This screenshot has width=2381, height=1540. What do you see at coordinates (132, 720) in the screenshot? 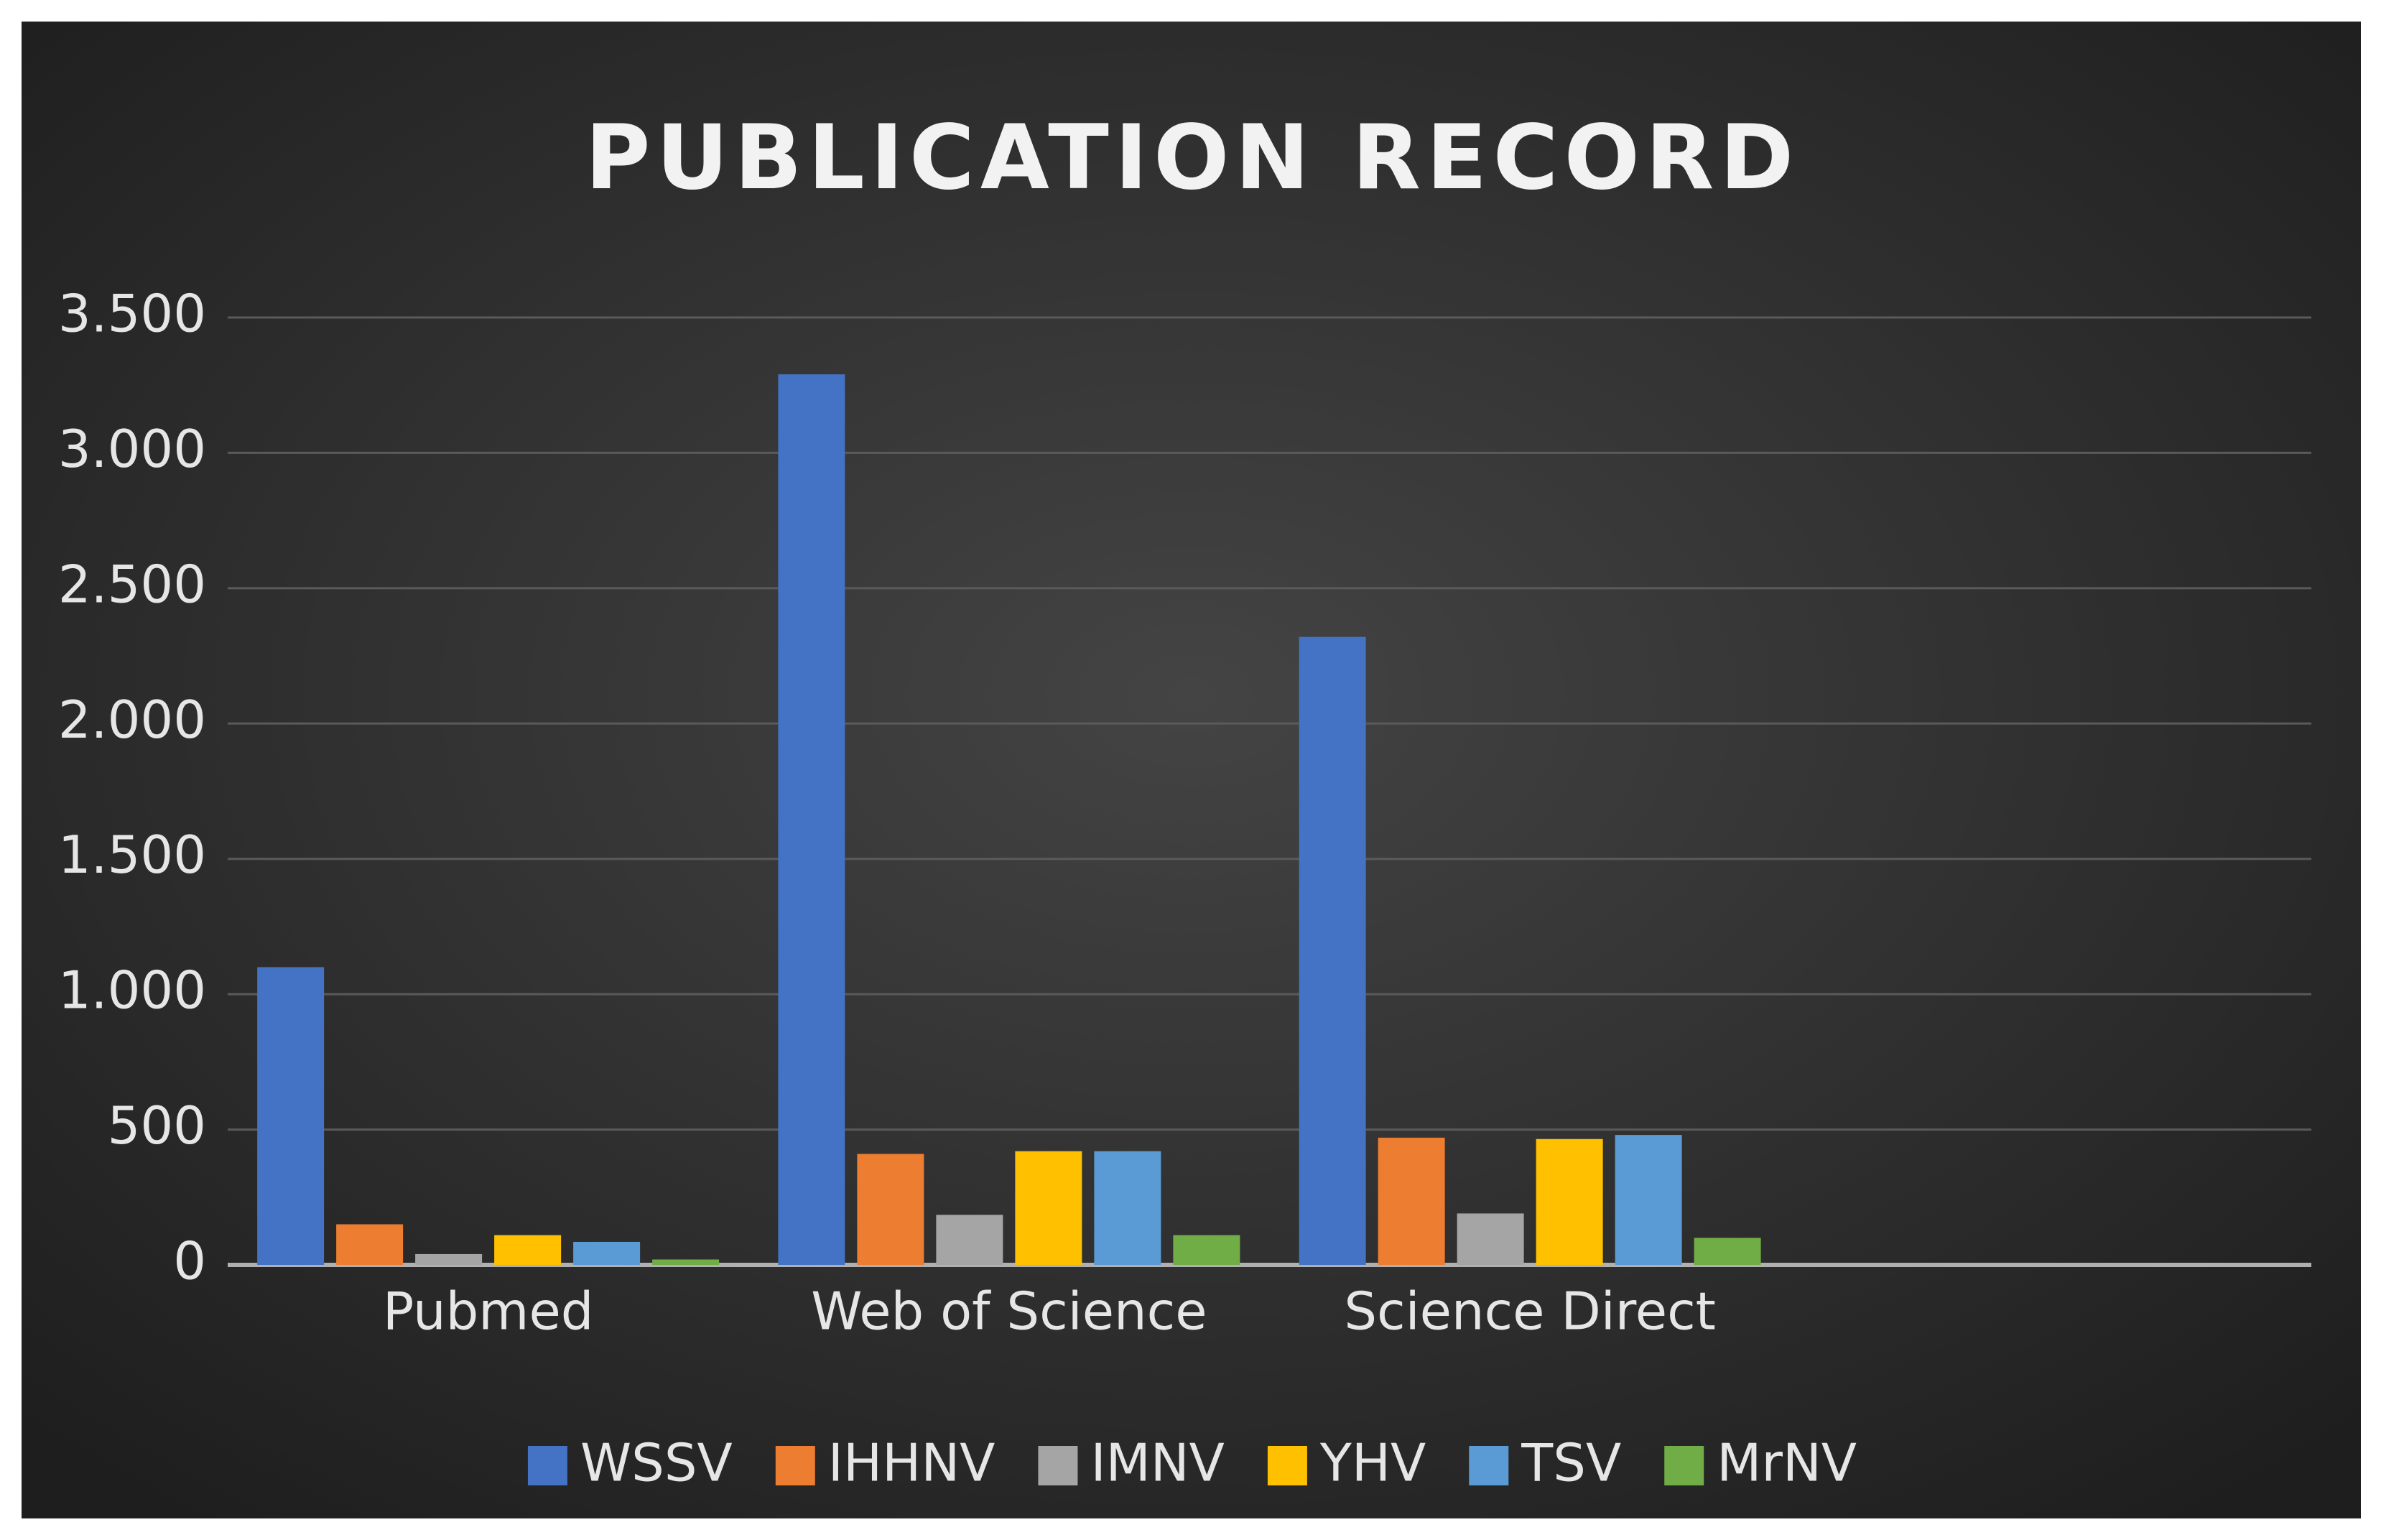
I see `y-tick-label: 2.000` at bounding box center [132, 720].